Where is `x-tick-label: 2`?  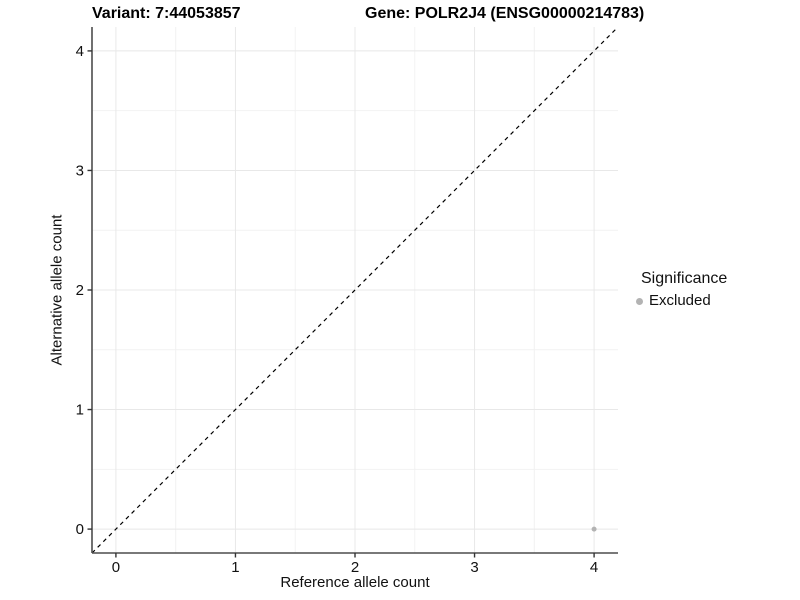 x-tick-label: 2 is located at coordinates (355, 567).